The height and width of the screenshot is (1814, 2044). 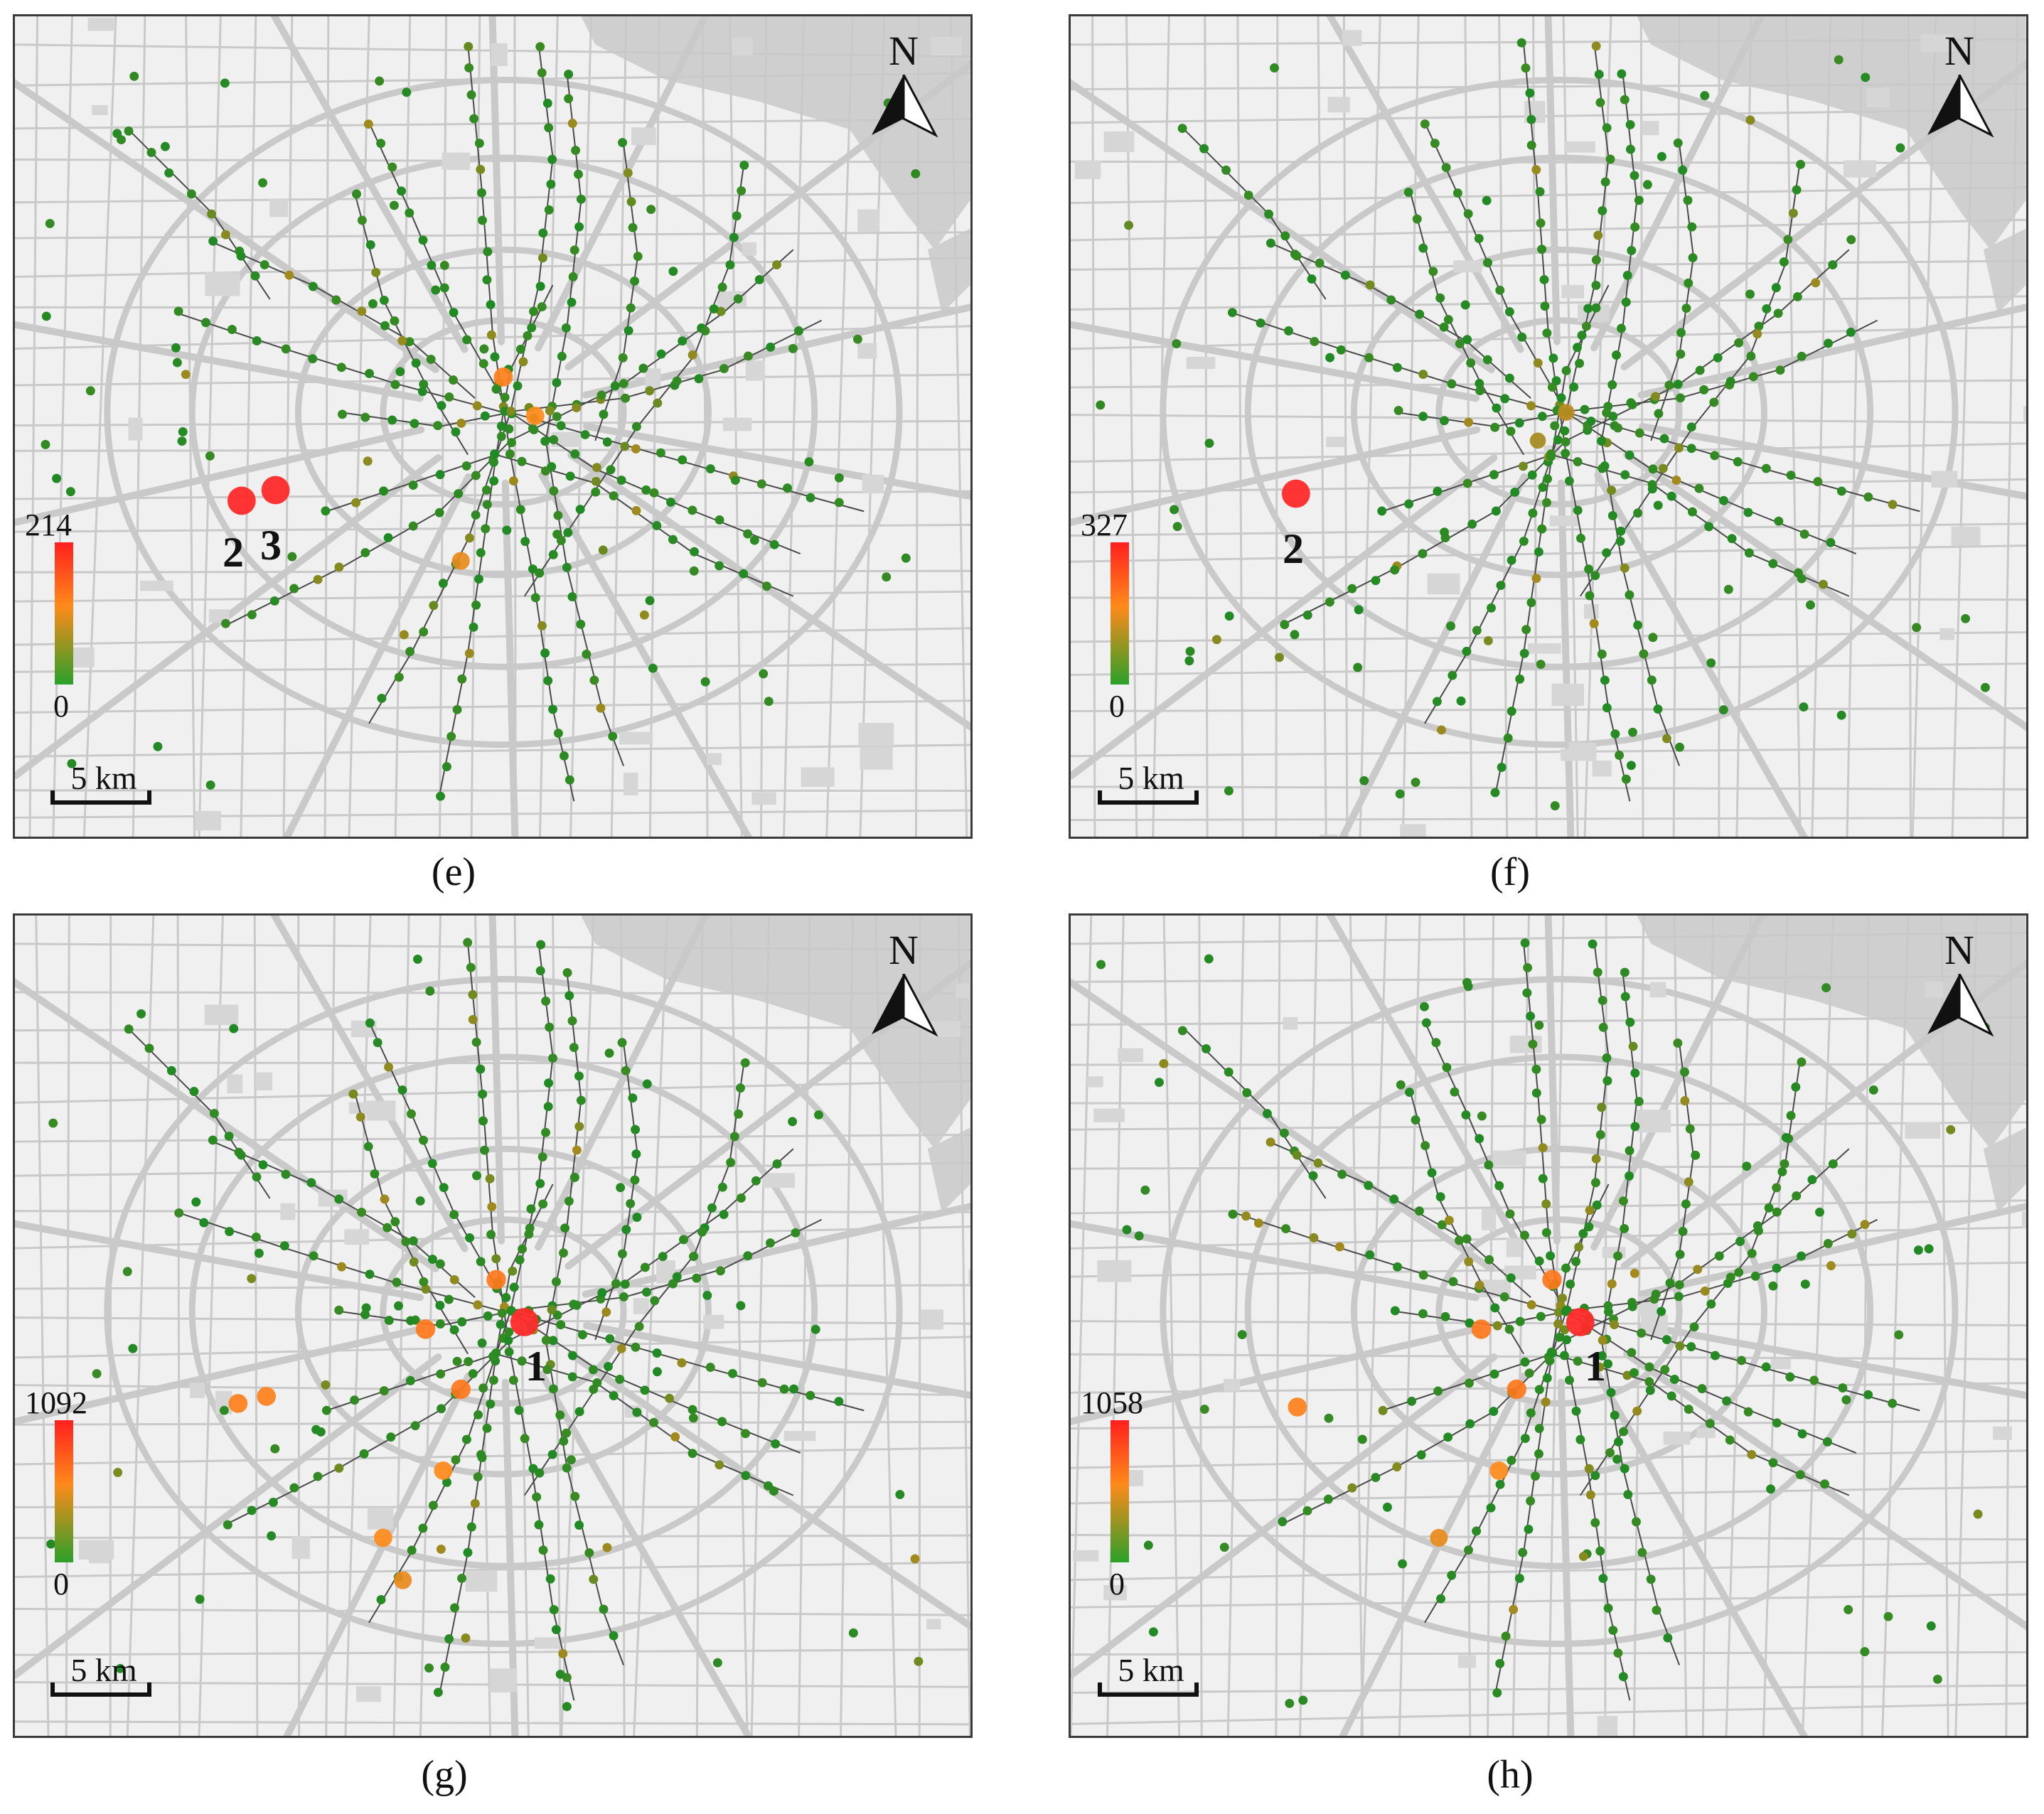 I want to click on hotspot-label: 3, so click(x=271, y=545).